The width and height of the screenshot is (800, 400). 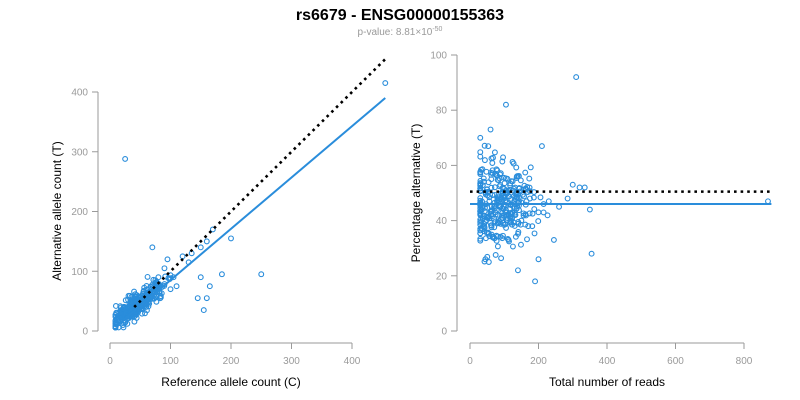 I want to click on y-tick-label: 400, so click(x=79, y=93).